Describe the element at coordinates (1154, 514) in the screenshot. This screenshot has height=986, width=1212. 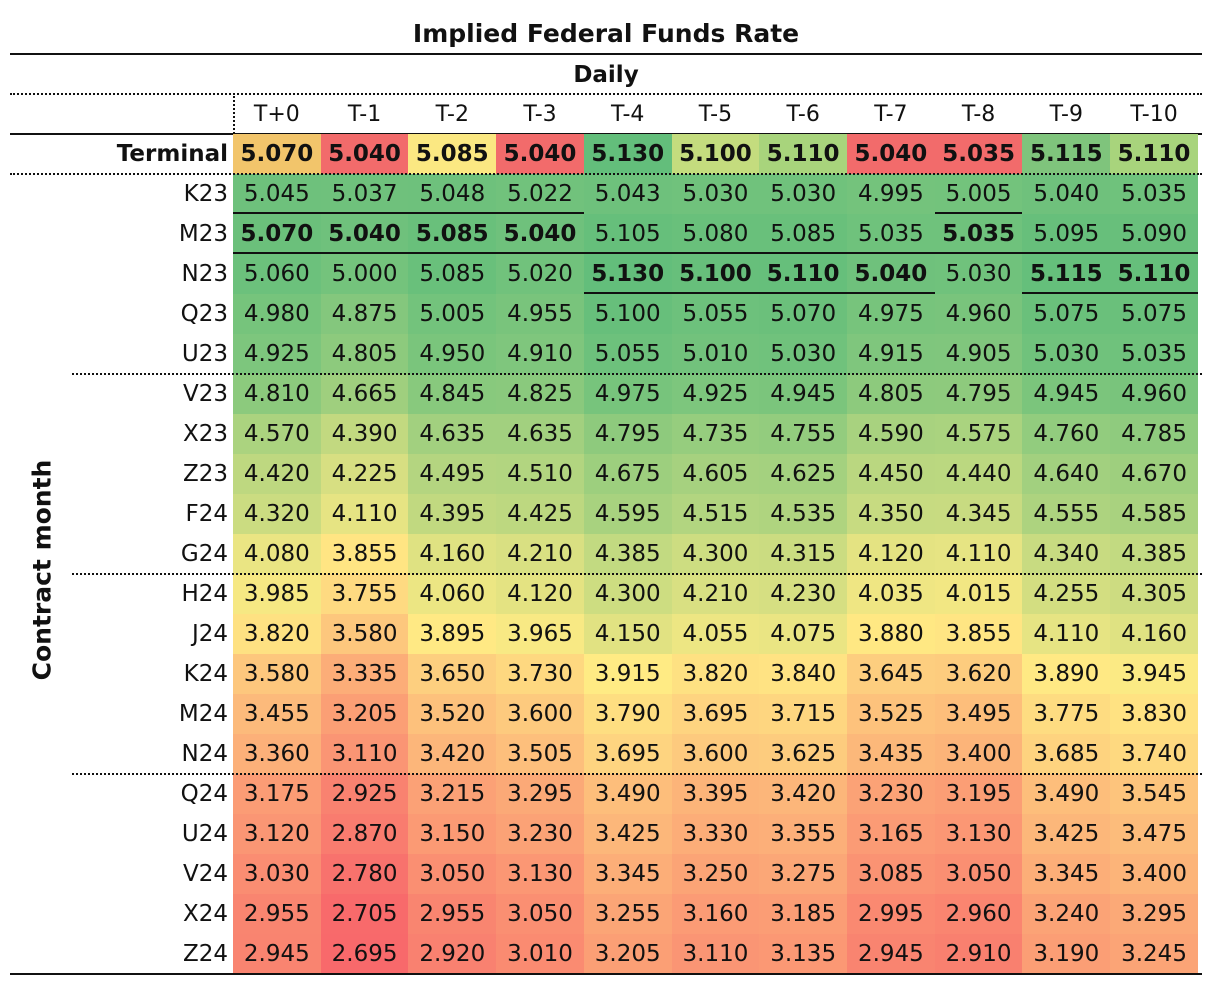
I see `heatmap-cell: 4.585` at that location.